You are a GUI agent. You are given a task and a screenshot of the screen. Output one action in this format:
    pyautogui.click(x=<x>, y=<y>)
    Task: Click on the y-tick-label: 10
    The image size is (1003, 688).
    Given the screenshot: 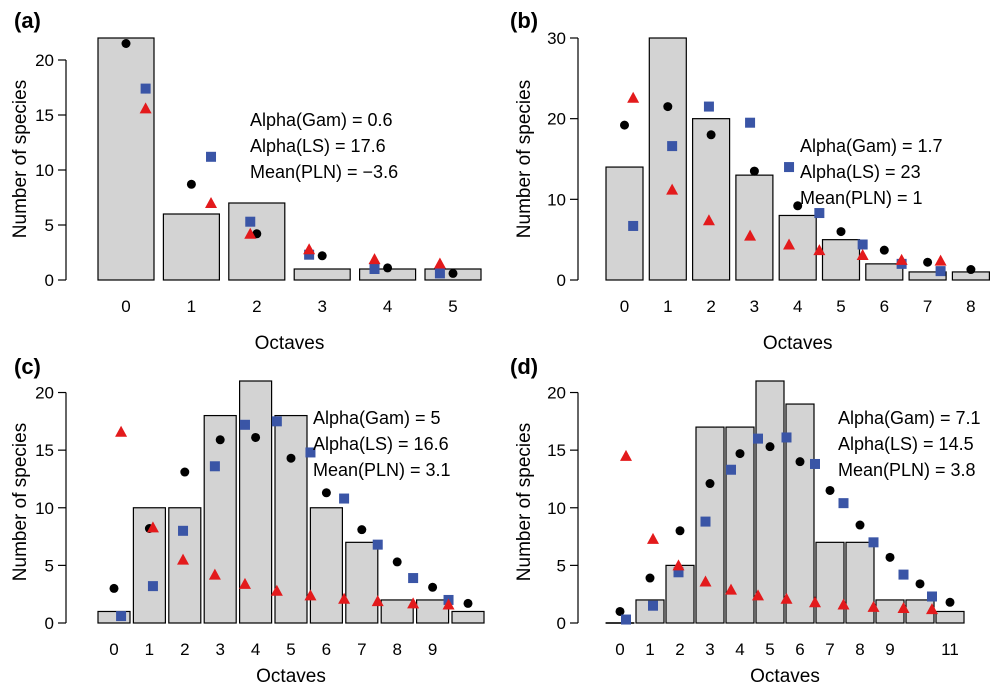 What is the action you would take?
    pyautogui.click(x=556, y=508)
    